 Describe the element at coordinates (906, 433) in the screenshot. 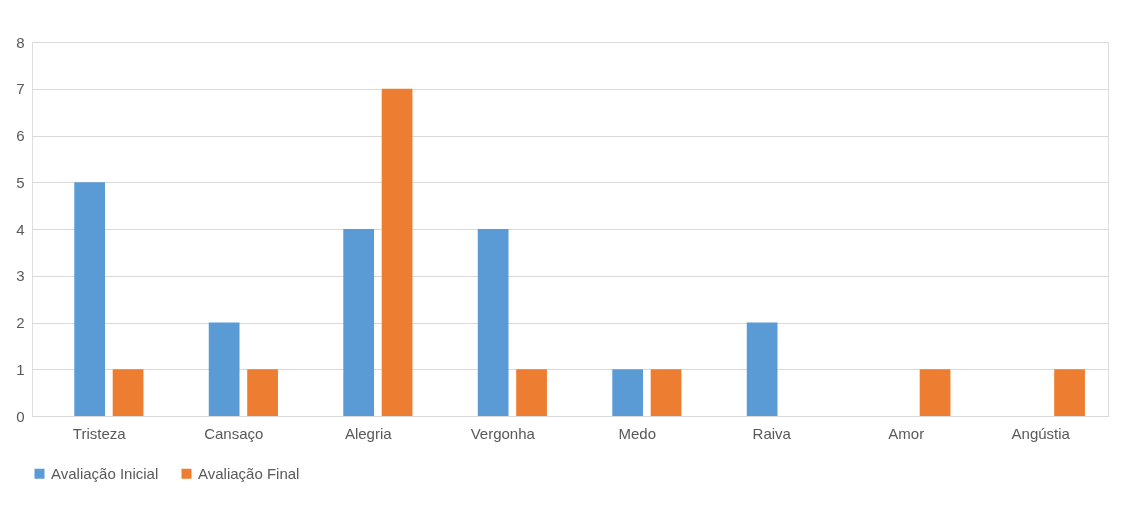

I see `x-tick-label: Amor` at that location.